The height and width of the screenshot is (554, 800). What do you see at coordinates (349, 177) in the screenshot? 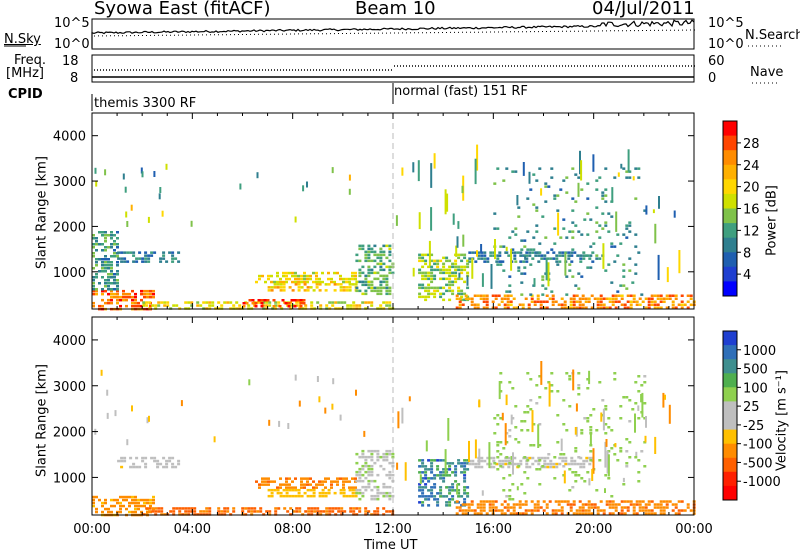
I see `power-echo-dot` at bounding box center [349, 177].